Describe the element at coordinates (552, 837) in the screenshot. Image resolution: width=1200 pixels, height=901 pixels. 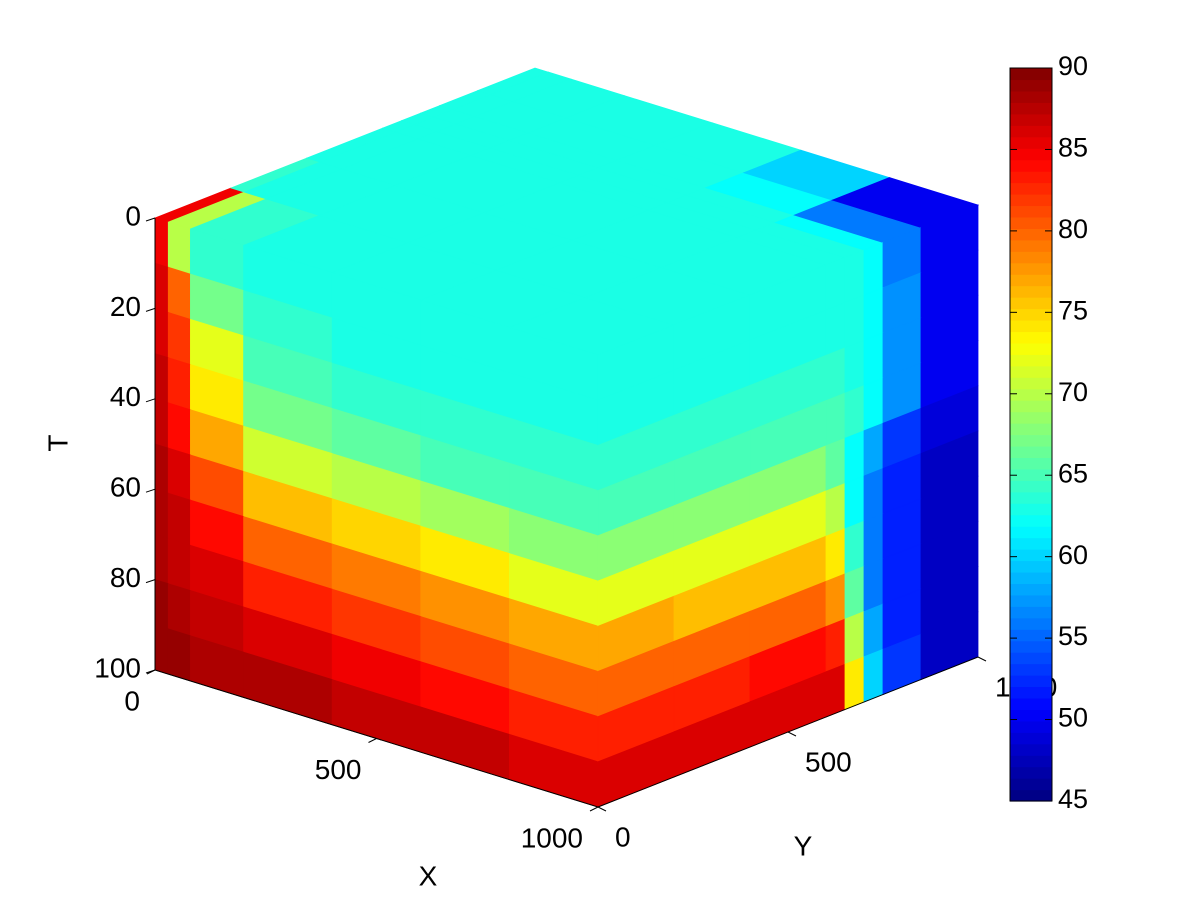
I see `x-tick-label: 1000` at that location.